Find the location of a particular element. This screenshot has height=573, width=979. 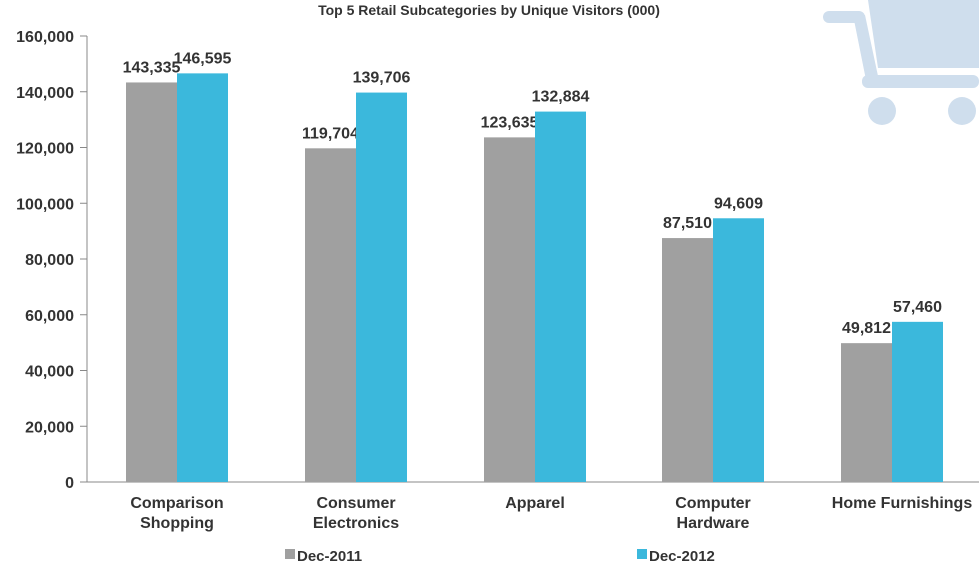

y-tick-label: 160,000 is located at coordinates (45, 37).